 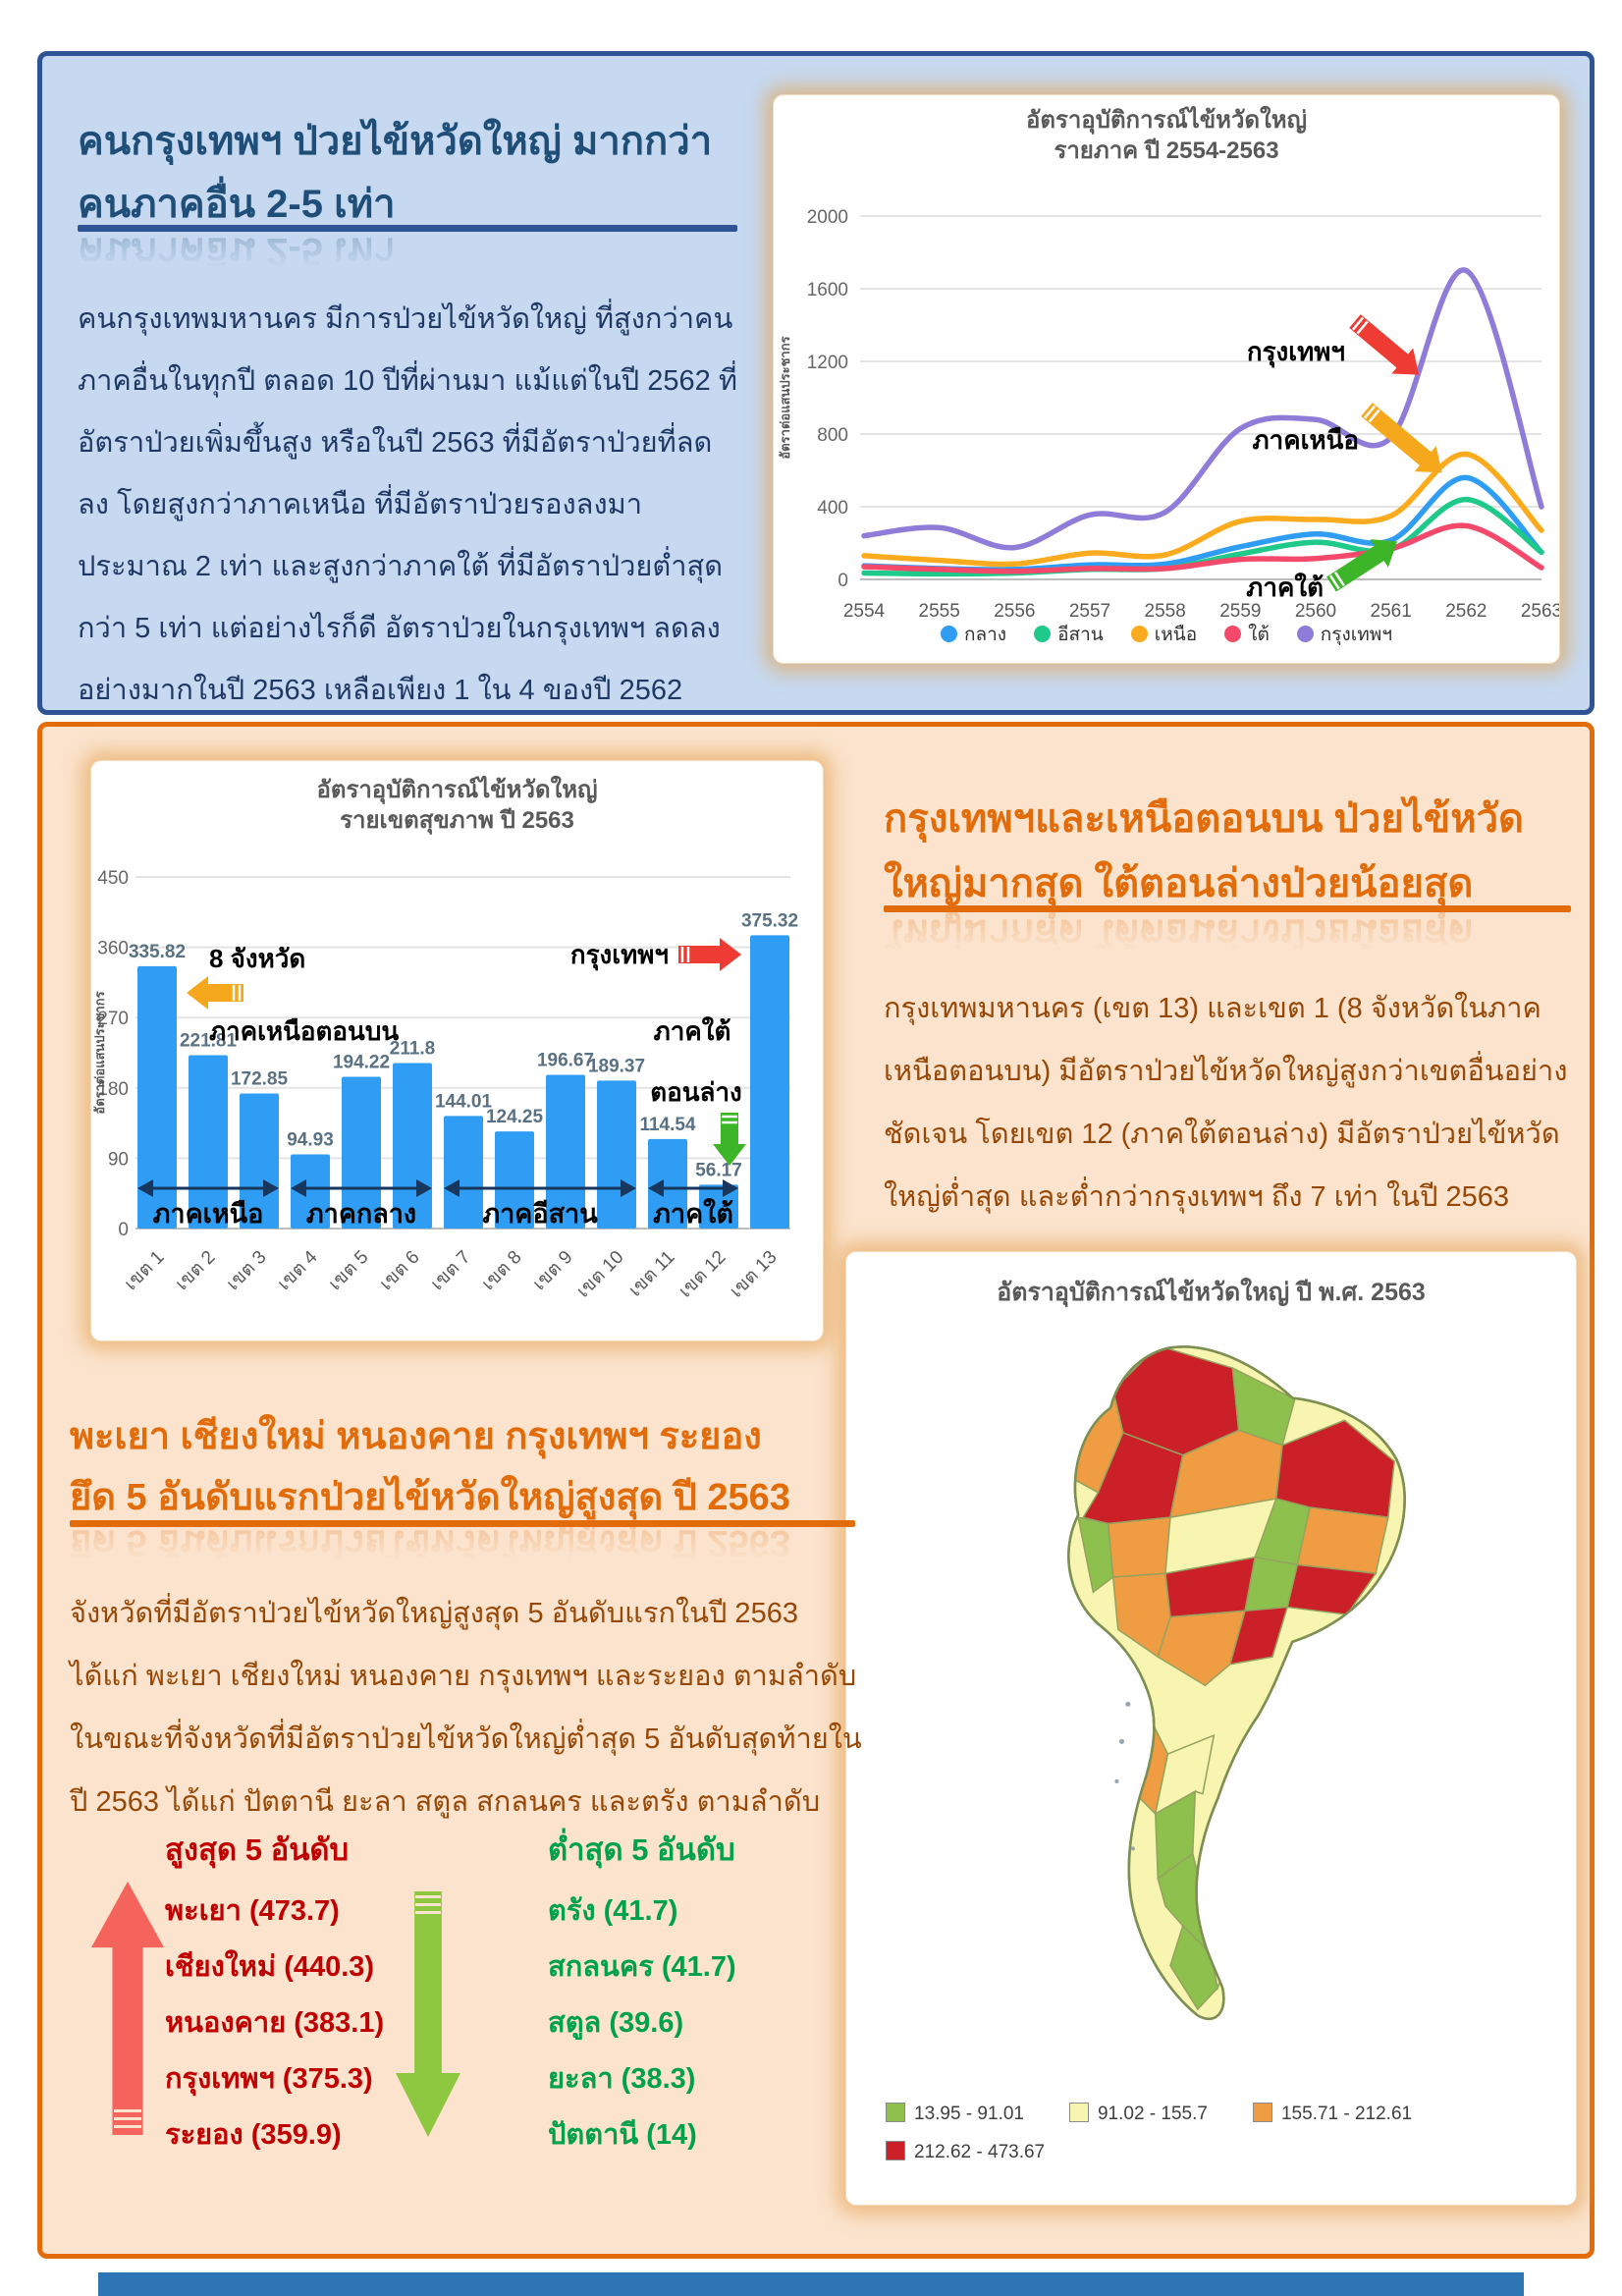 I want to click on section-divider, so click(x=462, y=1523).